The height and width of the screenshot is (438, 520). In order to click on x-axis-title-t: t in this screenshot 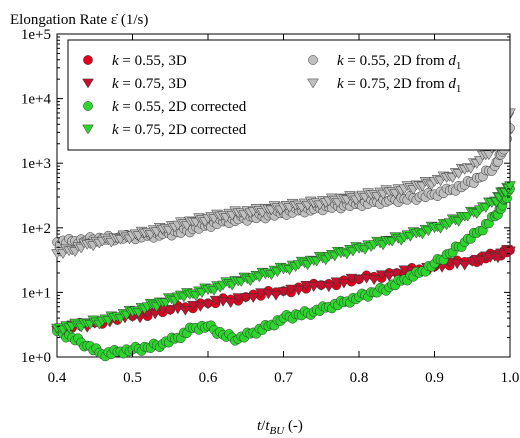, I will do `click(259, 426)`.